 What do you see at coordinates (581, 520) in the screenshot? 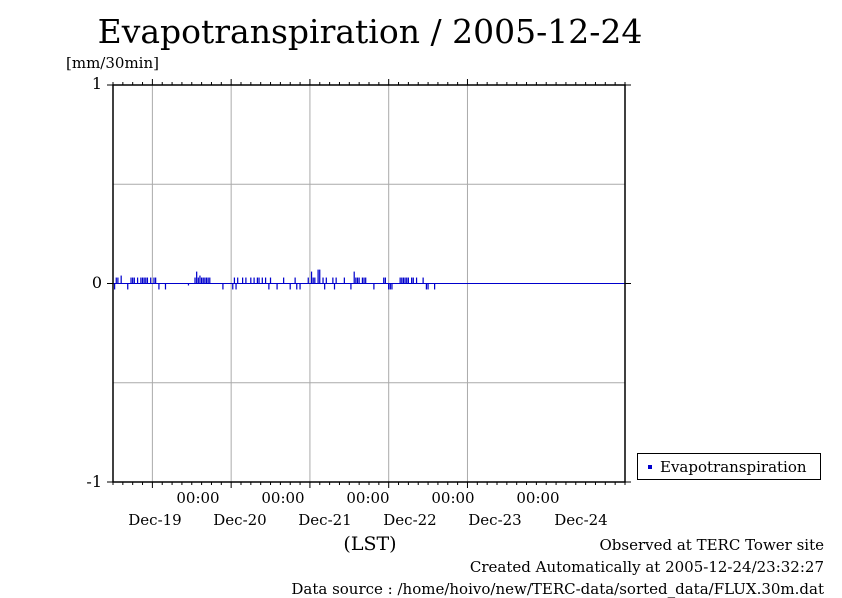
I see `x-tick-date: Dec-24` at bounding box center [581, 520].